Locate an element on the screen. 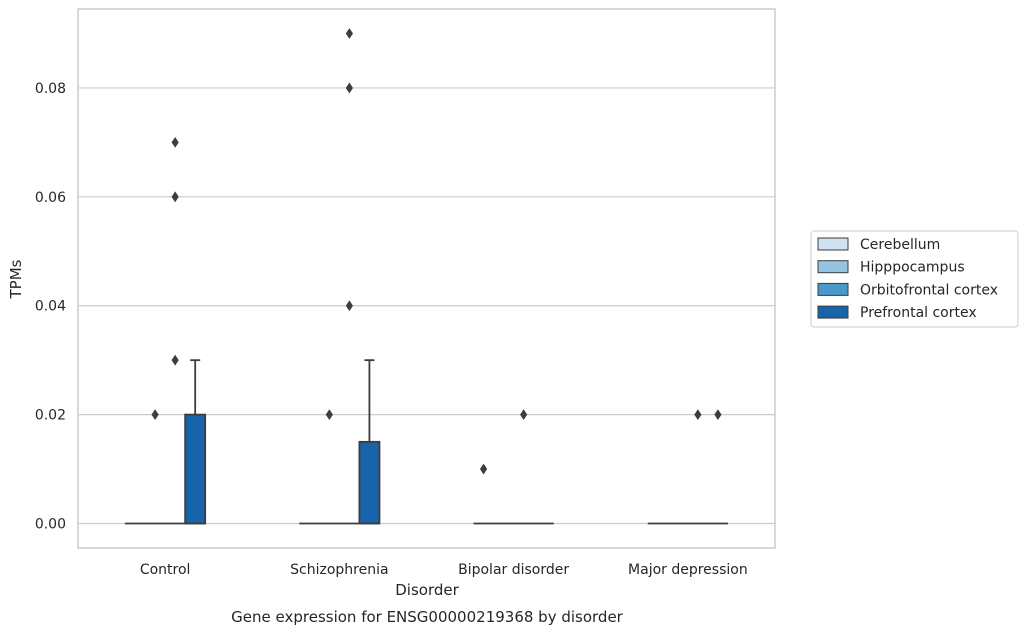  y-tick-label: 0.00 is located at coordinates (50, 525).